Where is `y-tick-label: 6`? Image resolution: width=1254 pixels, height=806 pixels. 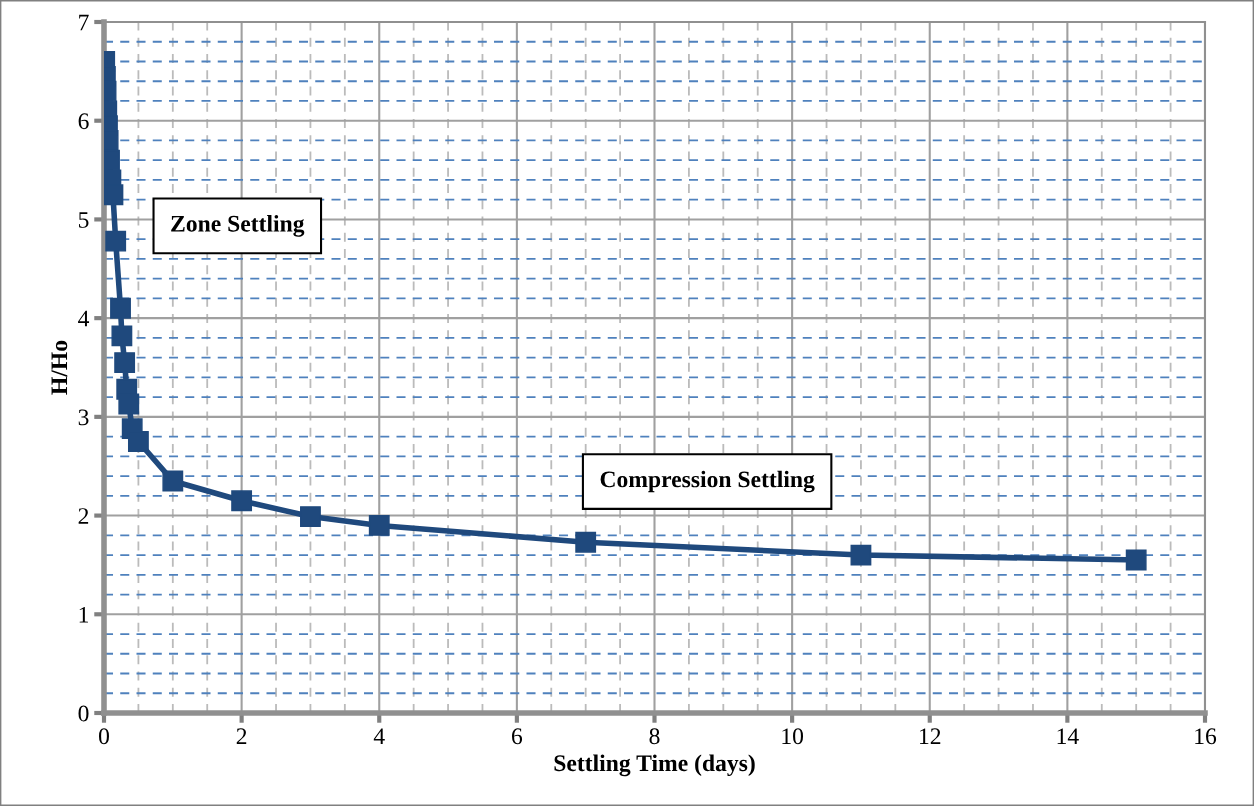
y-tick-label: 6 is located at coordinates (83, 121).